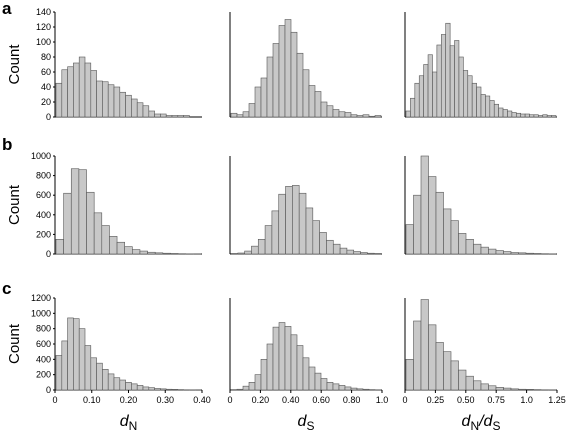 The image size is (567, 432). What do you see at coordinates (43, 344) in the screenshot?
I see `y-tick-label: 600` at bounding box center [43, 344].